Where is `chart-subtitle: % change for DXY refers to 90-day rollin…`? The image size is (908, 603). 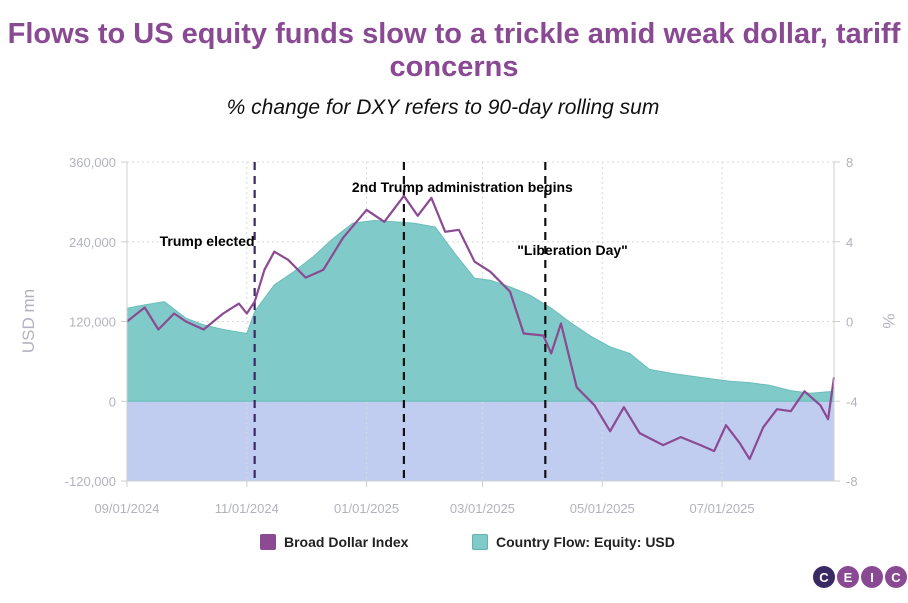 chart-subtitle: % change for DXY refers to 90-day rollin… is located at coordinates (443, 107).